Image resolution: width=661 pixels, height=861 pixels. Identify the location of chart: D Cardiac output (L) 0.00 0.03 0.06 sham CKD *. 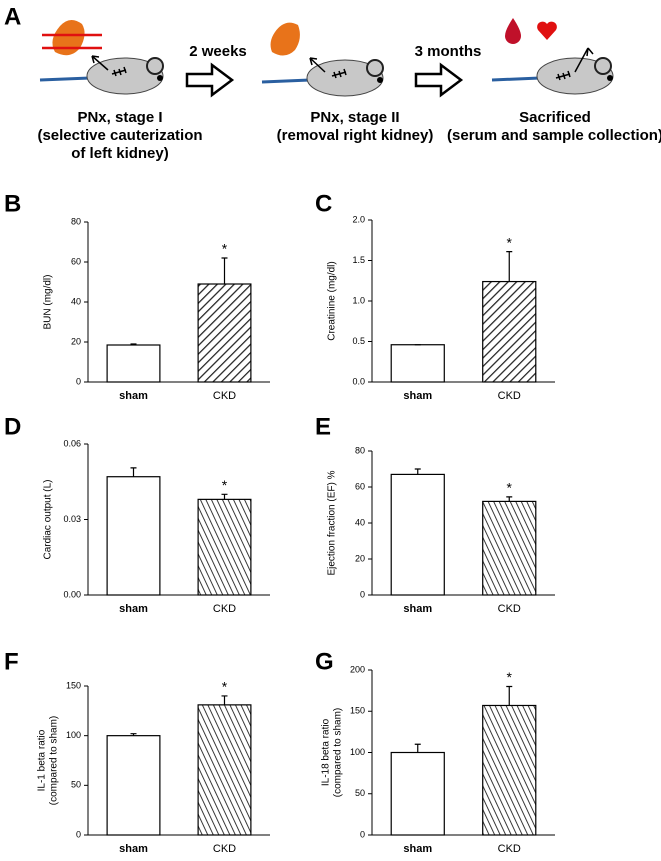
(137, 514).